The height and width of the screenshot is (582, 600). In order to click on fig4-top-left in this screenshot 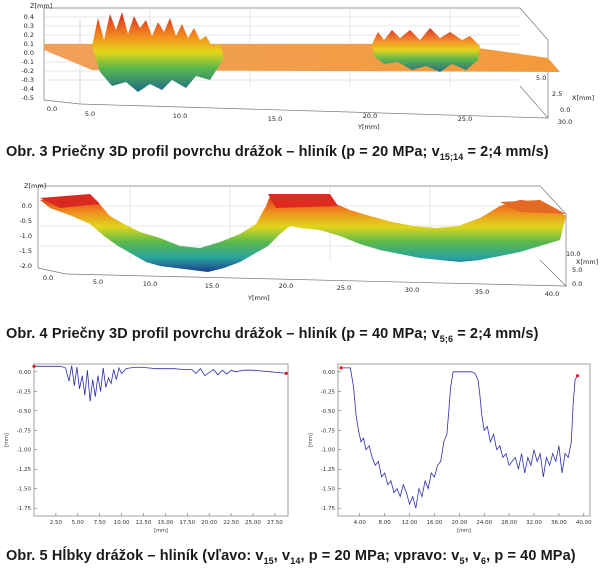, I will do `click(70, 201)`.